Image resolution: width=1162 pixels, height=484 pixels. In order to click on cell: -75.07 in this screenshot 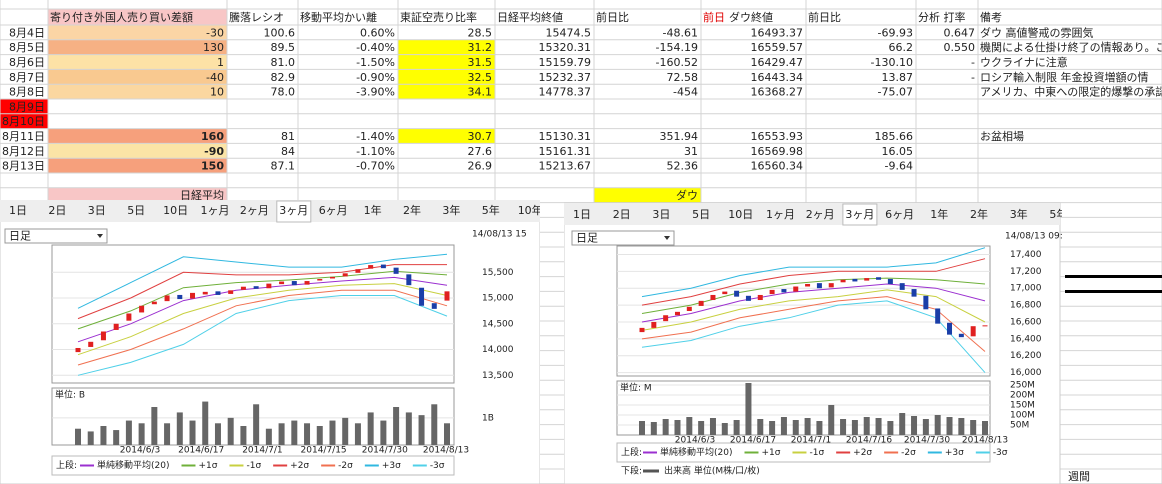, I will do `click(895, 92)`.